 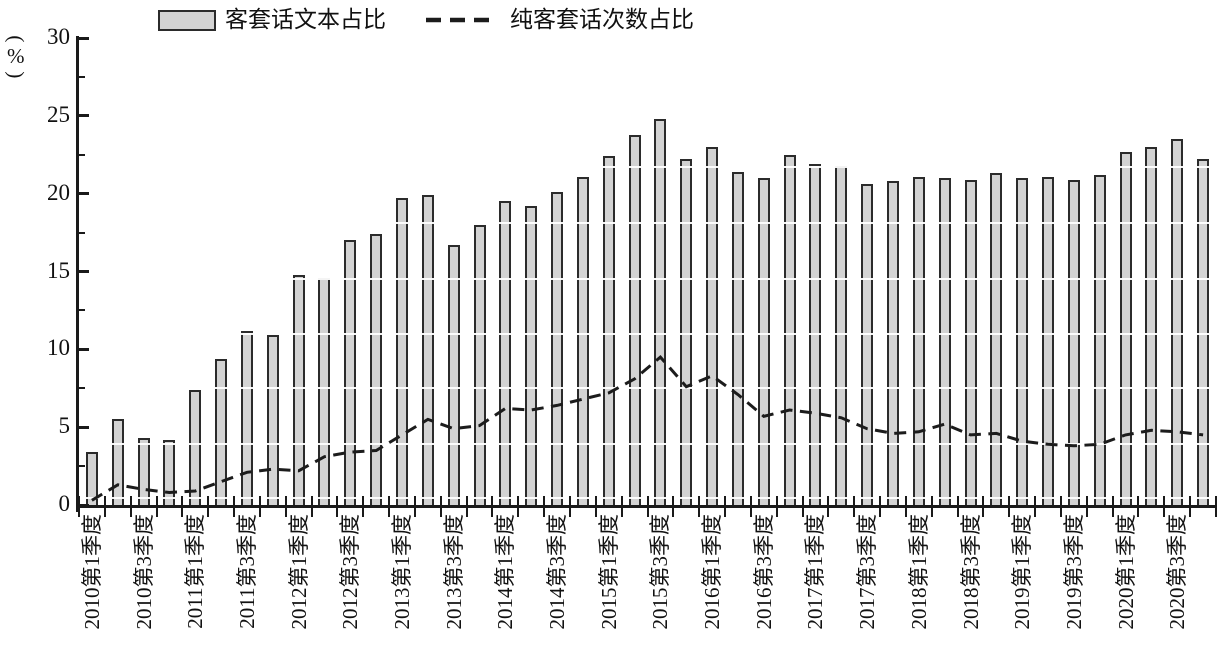 What do you see at coordinates (815, 572) in the screenshot?
I see `x-tick-label: 2017第1季度` at bounding box center [815, 572].